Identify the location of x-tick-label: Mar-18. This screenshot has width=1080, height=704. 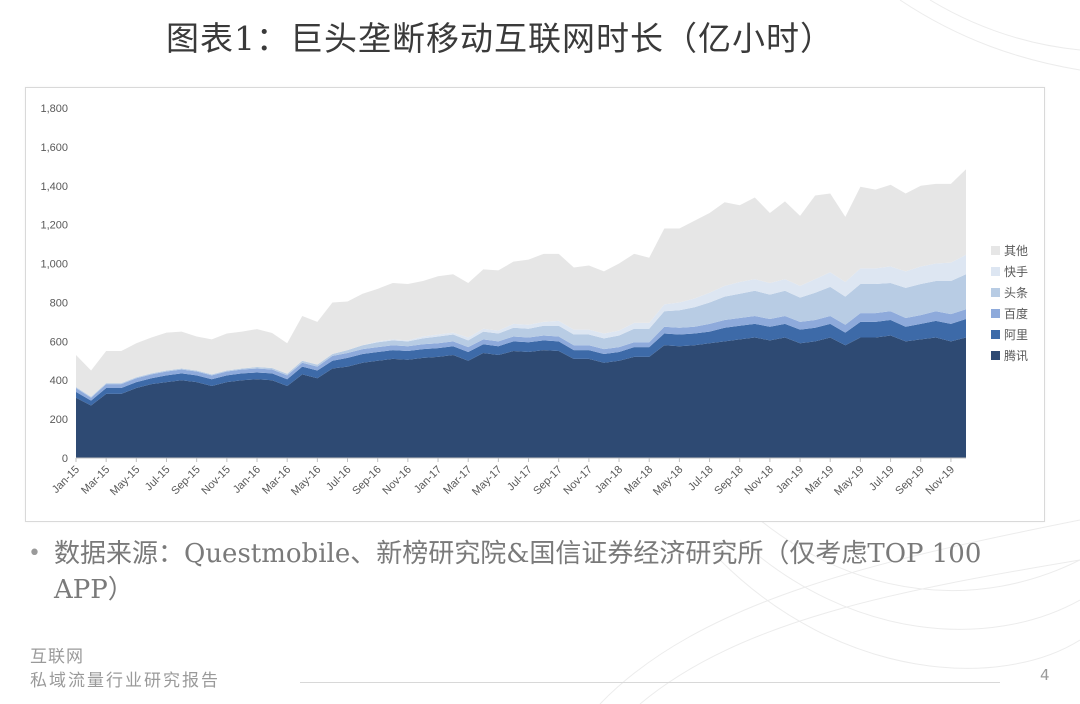
(638, 480).